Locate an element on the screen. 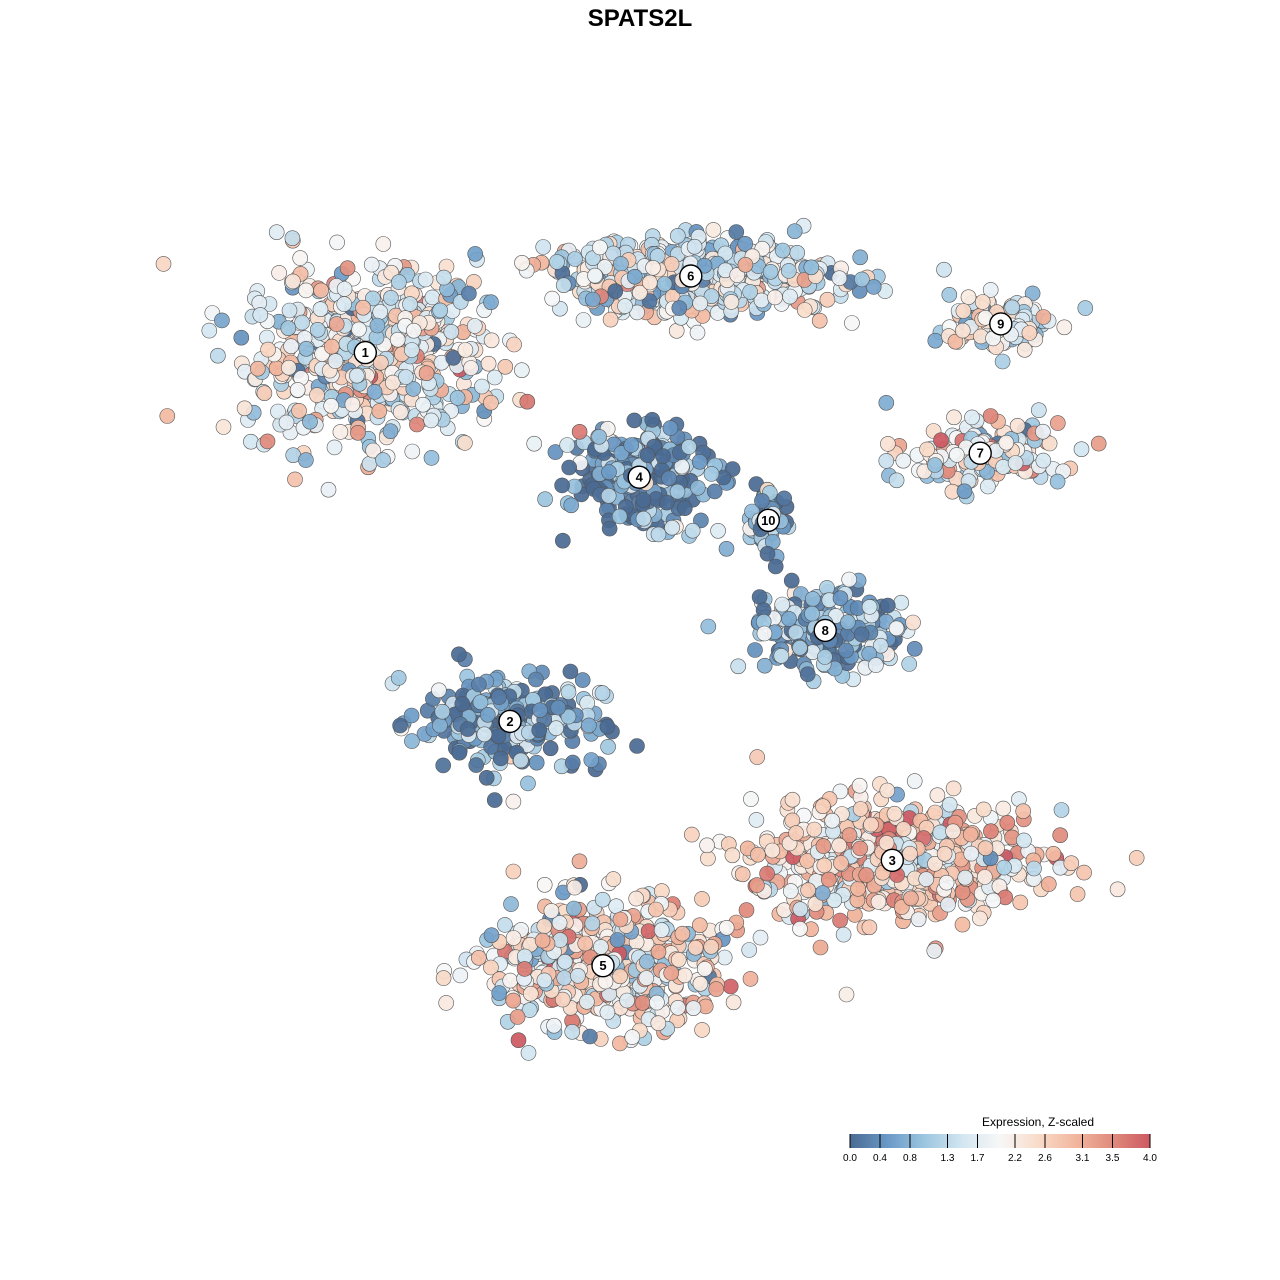  legend-tick-label: 0.8 is located at coordinates (910, 1158).